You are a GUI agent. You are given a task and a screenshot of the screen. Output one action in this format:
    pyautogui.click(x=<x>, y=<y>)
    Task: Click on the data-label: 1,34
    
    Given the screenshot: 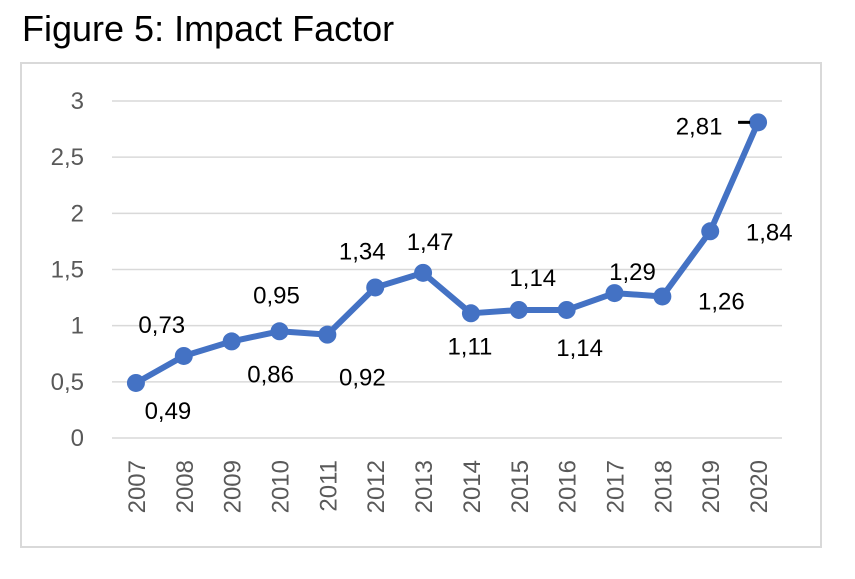 What is the action you would take?
    pyautogui.click(x=362, y=251)
    